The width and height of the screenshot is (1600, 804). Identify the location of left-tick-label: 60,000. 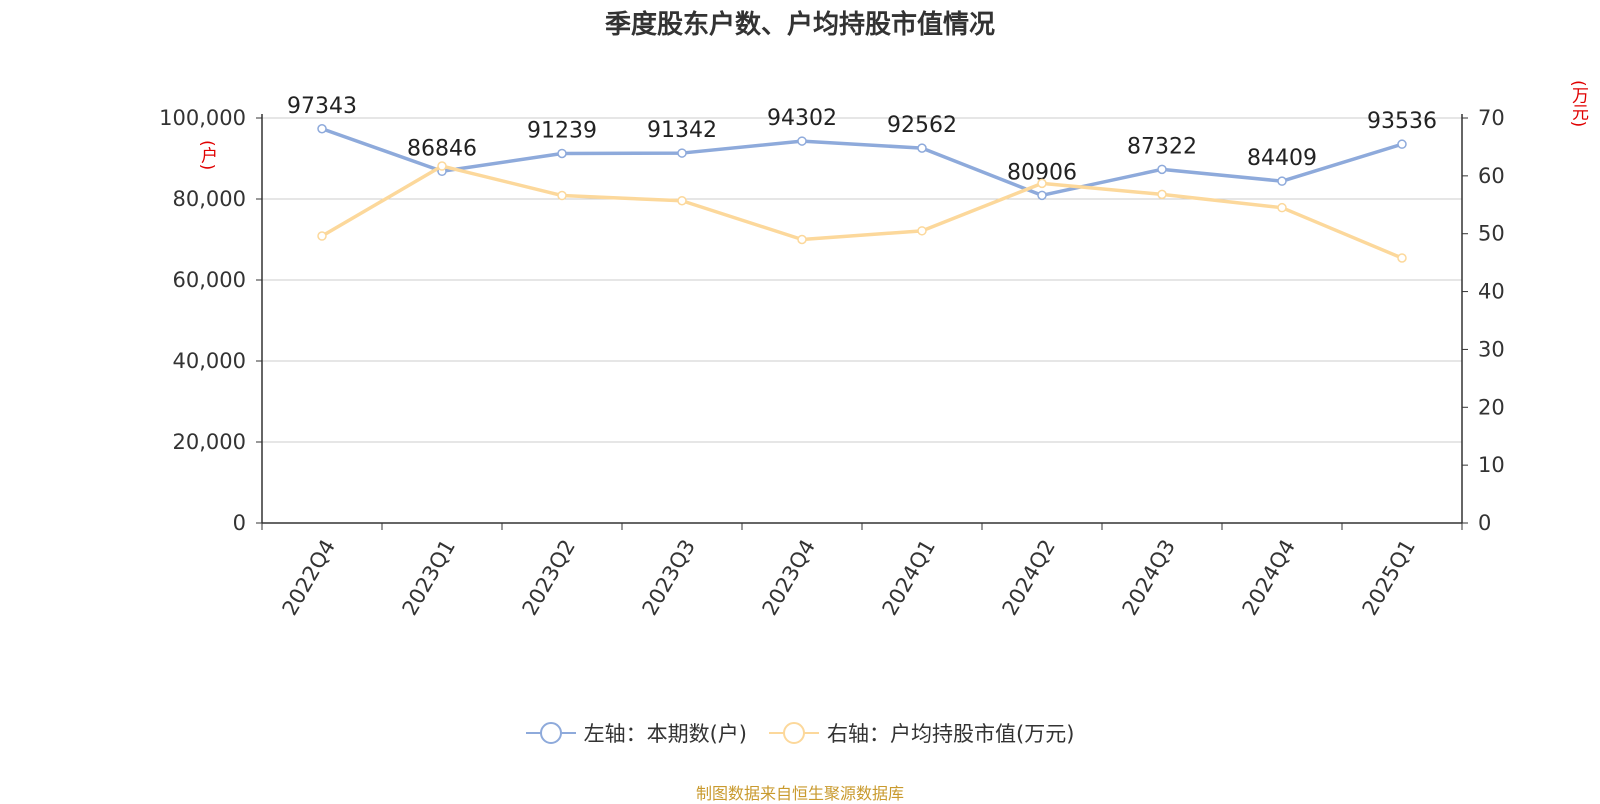
(209, 280).